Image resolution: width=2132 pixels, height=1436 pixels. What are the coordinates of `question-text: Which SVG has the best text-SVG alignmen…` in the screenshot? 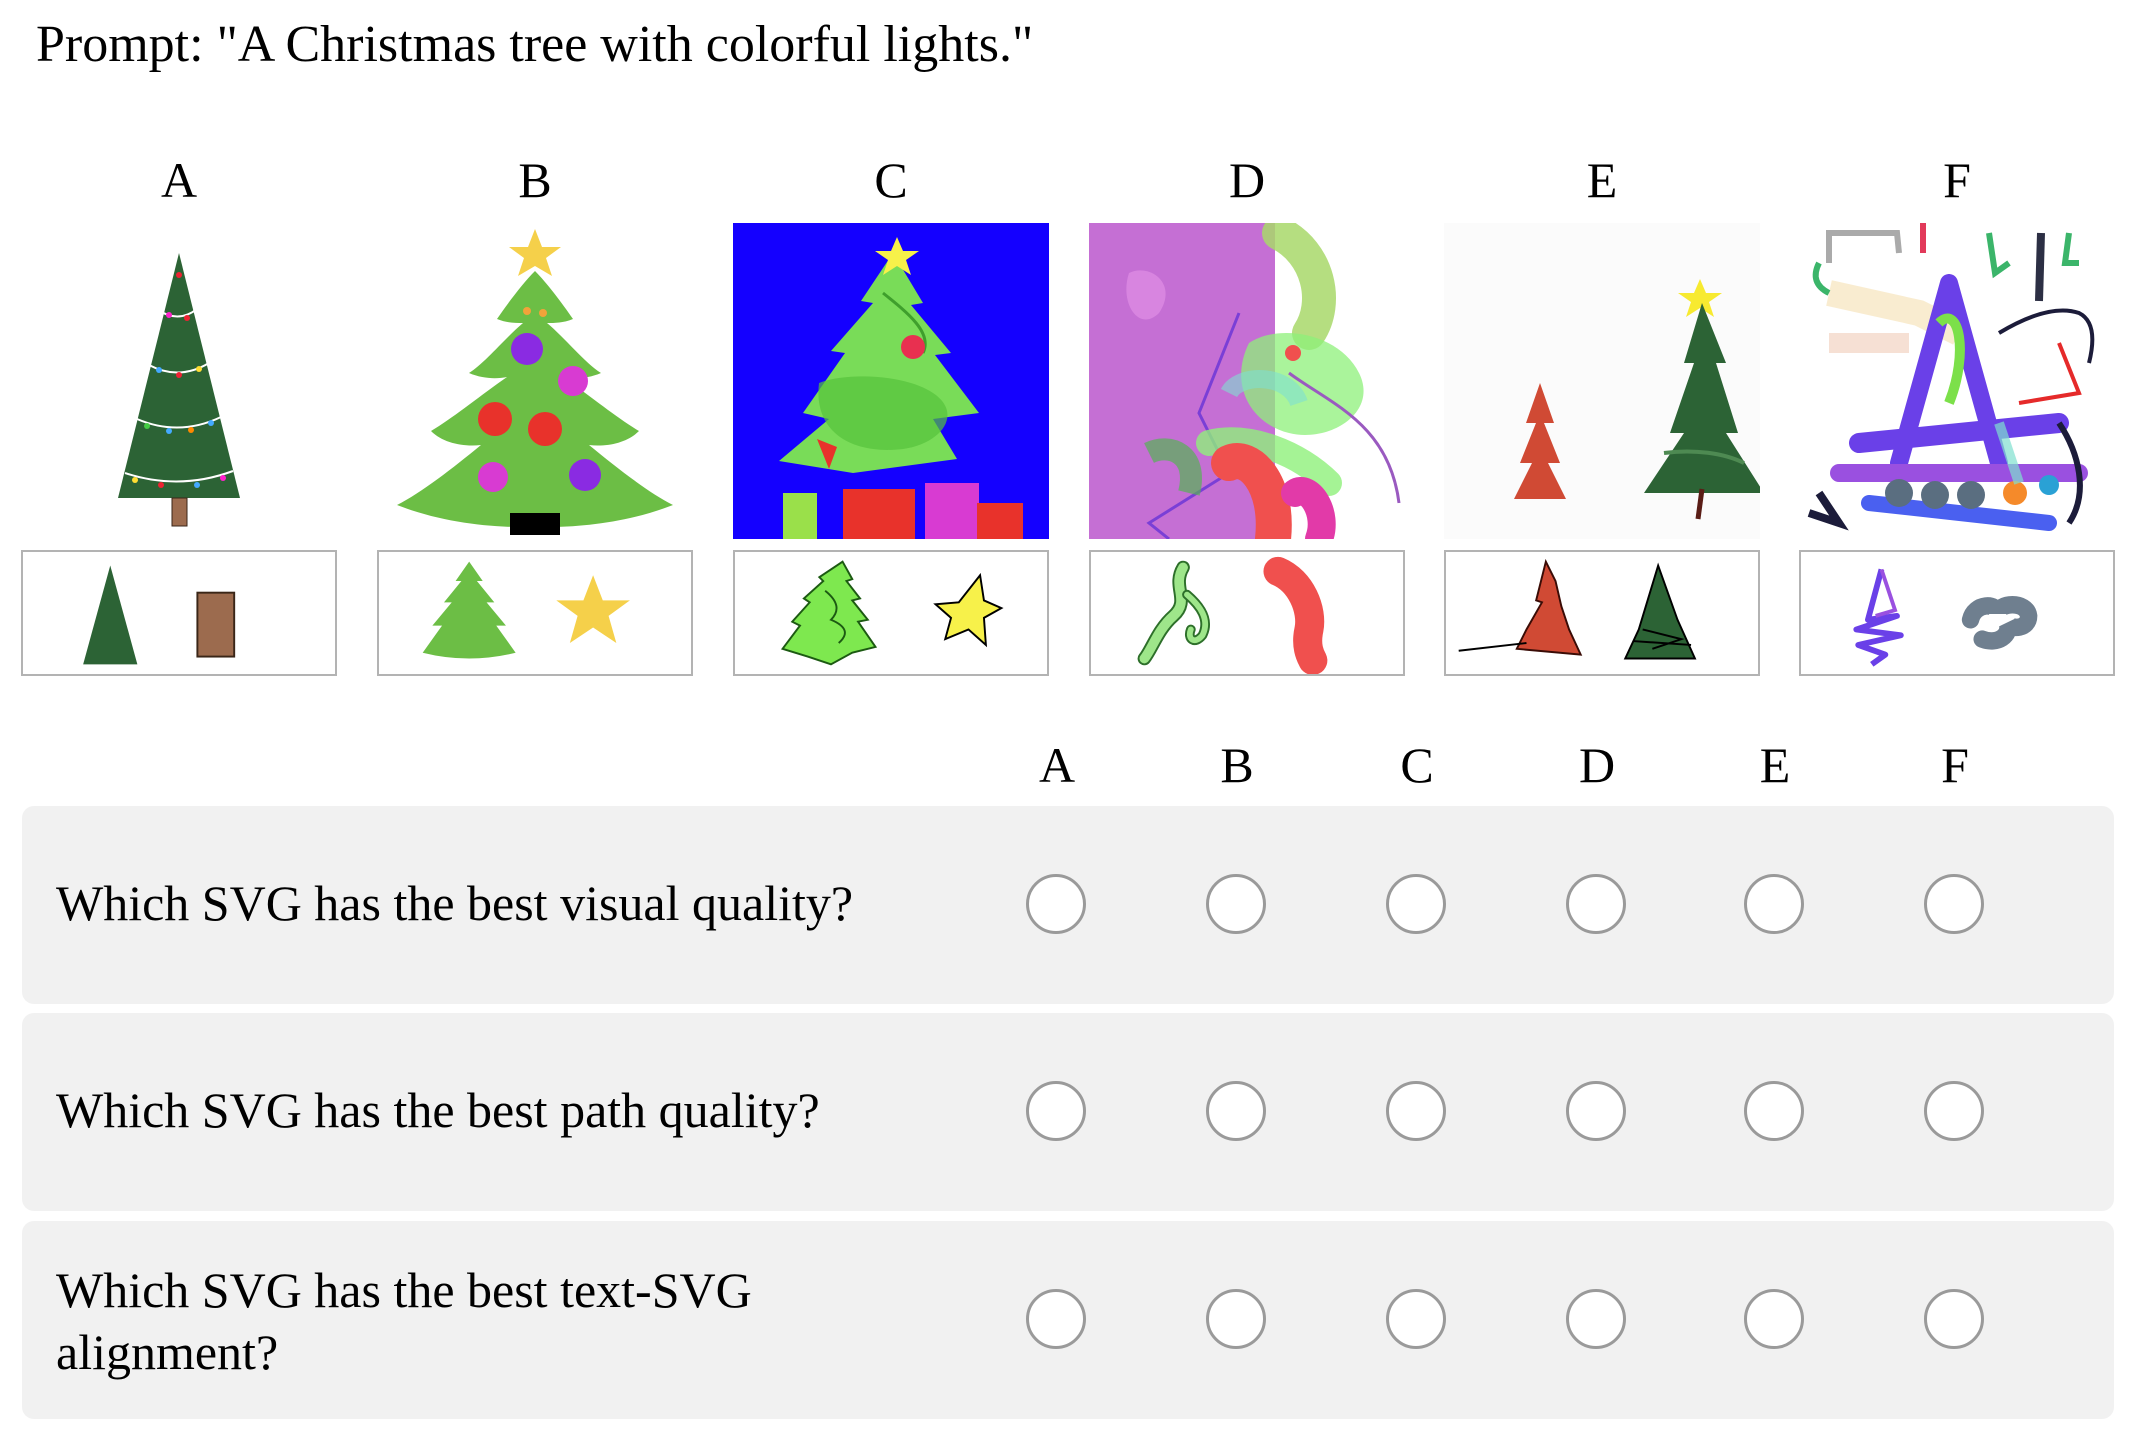 It's located at (404, 1321).